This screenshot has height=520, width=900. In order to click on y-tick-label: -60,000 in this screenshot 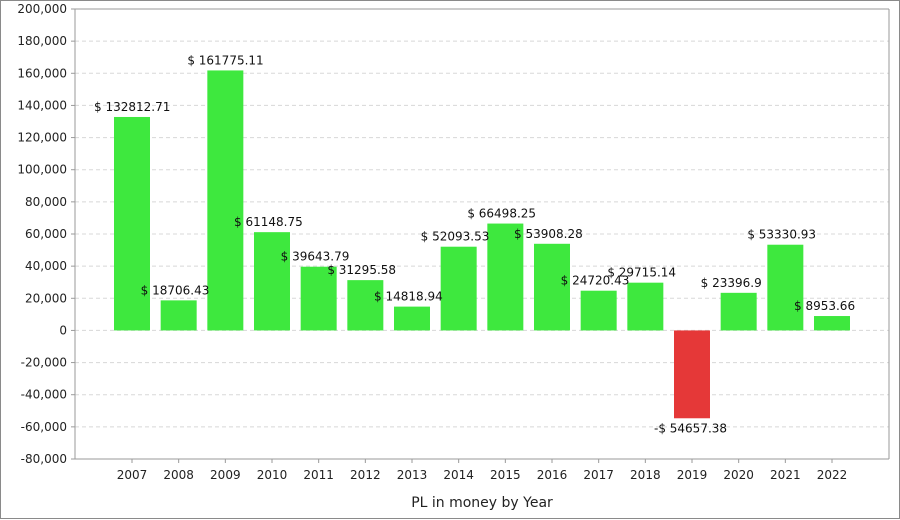, I will do `click(44, 427)`.